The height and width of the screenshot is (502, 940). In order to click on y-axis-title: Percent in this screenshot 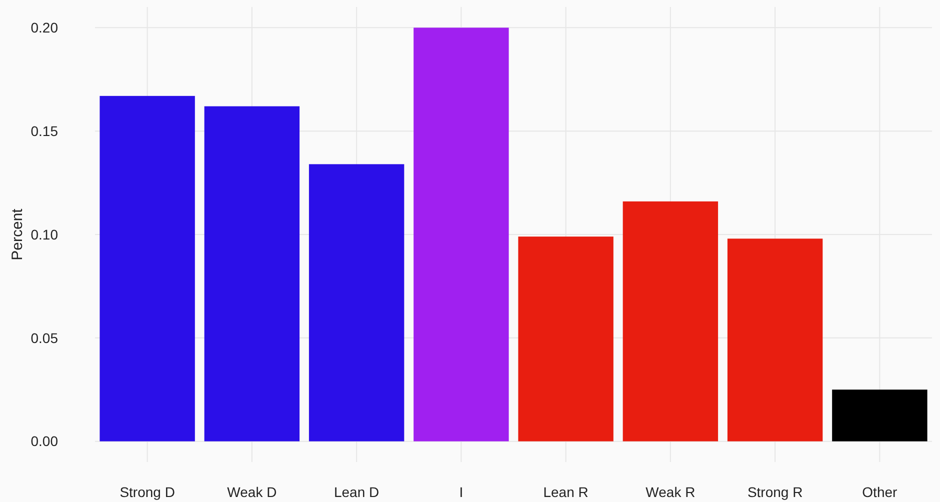, I will do `click(17, 234)`.